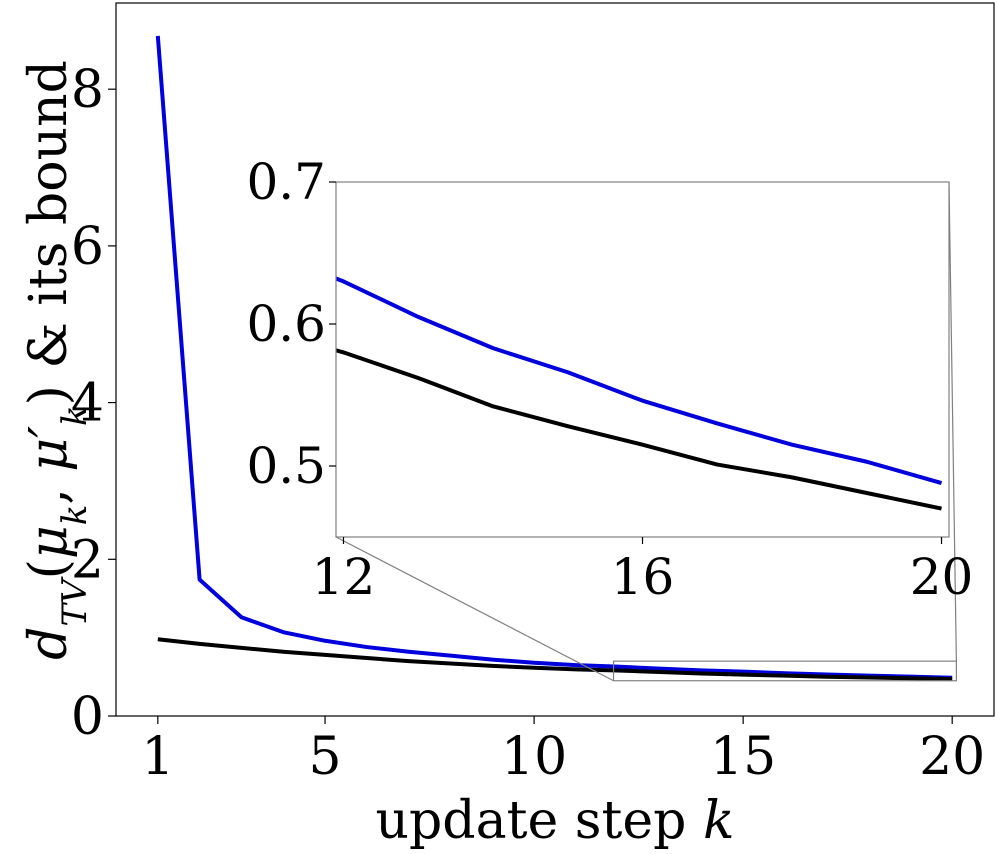  I want to click on inset-x-tick-label: 12, so click(344, 577).